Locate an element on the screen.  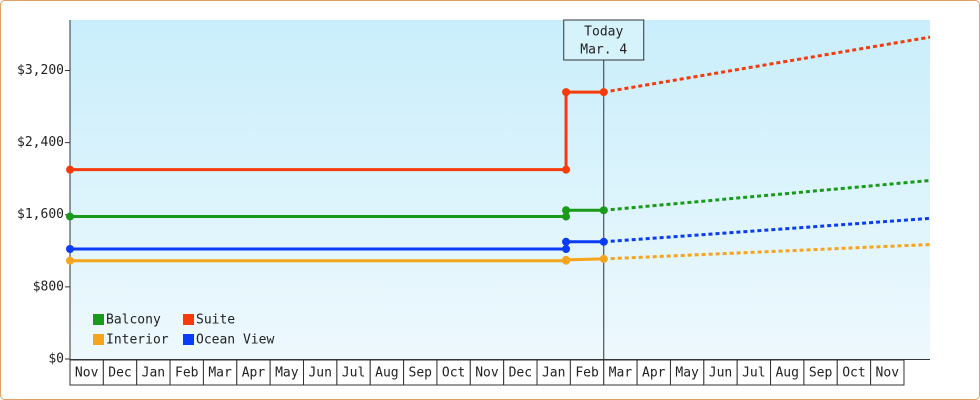
today-label: Mar. 4 is located at coordinates (603, 50).